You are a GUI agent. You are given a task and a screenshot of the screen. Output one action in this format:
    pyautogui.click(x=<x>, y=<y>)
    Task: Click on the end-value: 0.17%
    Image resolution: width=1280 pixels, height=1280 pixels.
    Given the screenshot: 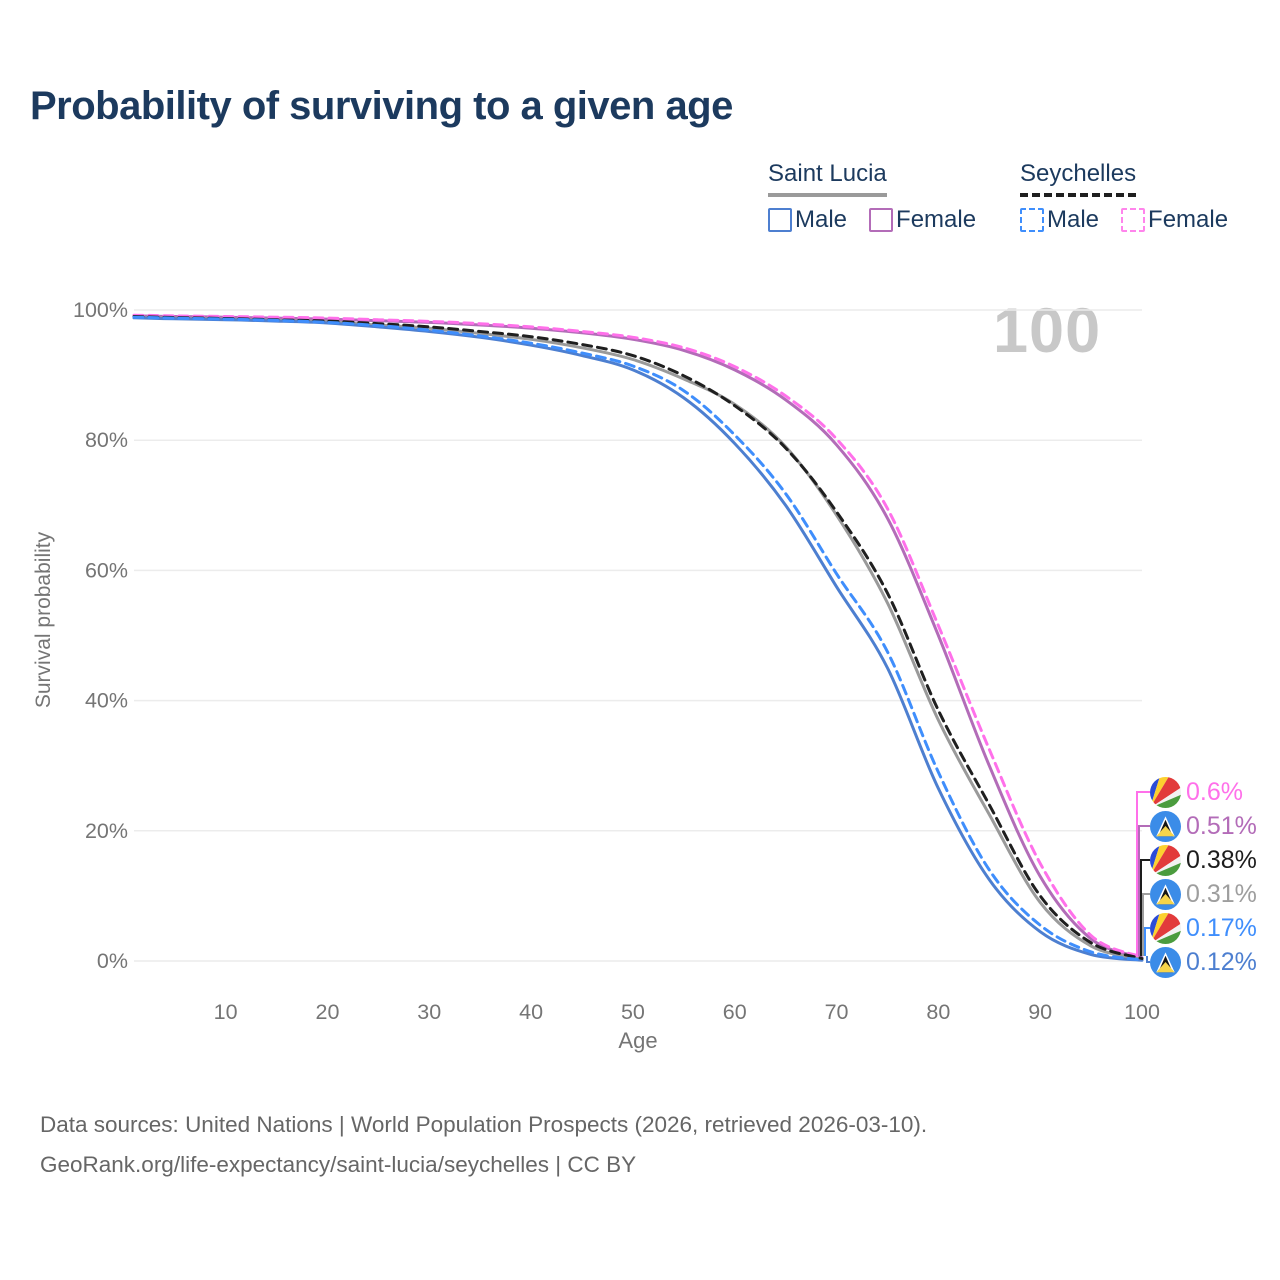 What is the action you would take?
    pyautogui.click(x=1221, y=927)
    